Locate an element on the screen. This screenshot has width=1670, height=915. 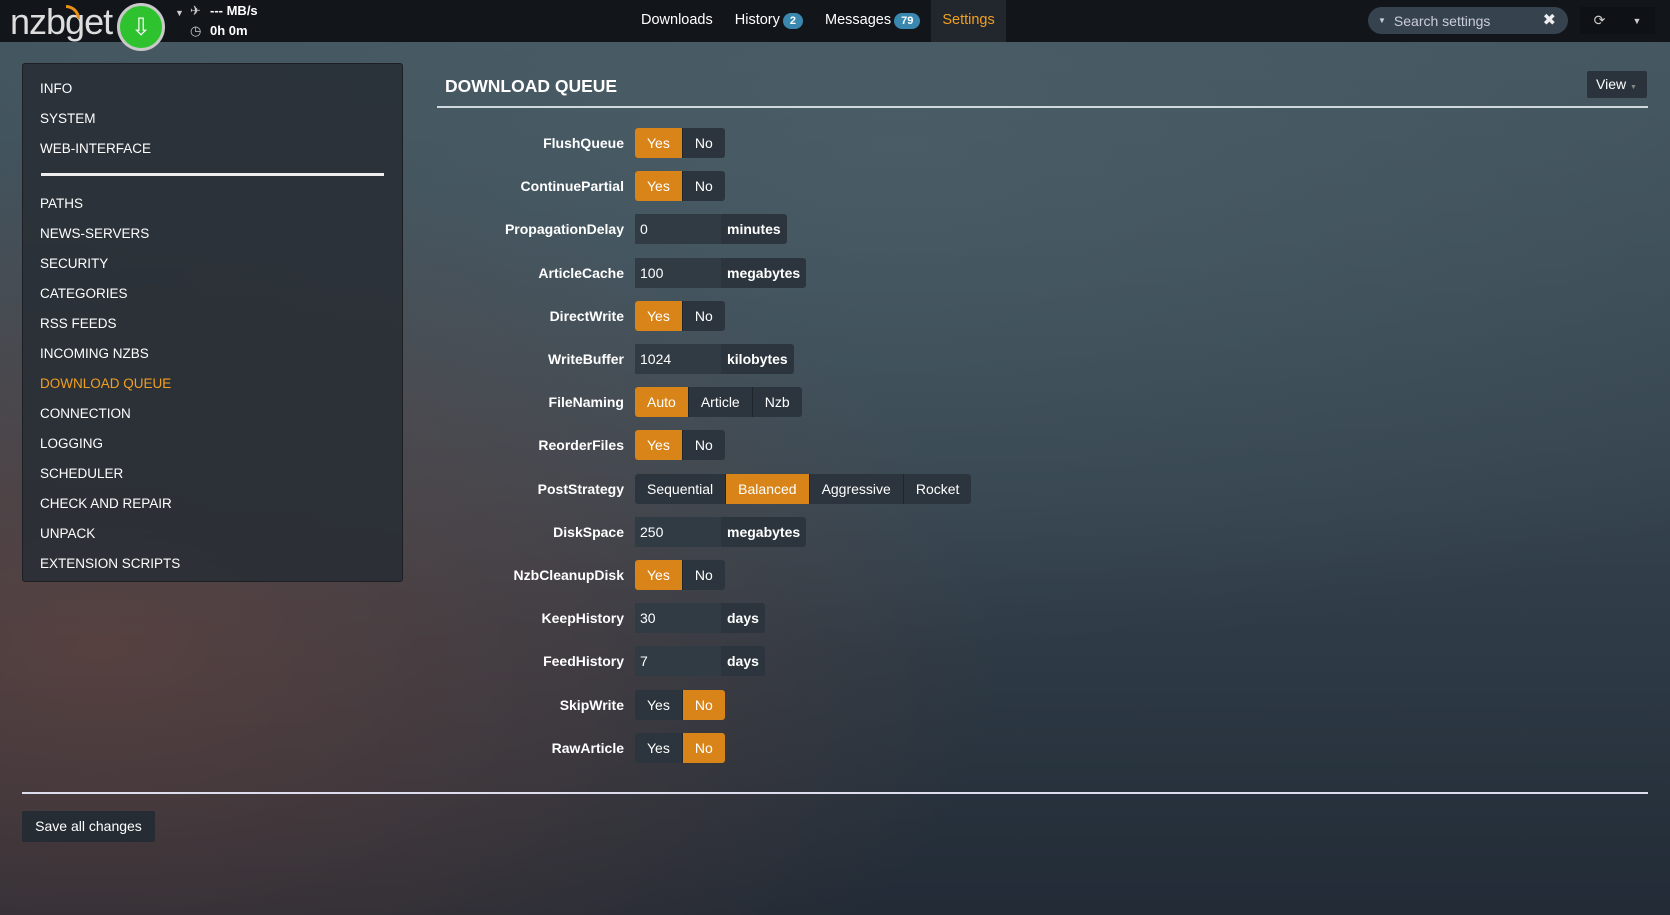
unit-label: minutes is located at coordinates (754, 229).